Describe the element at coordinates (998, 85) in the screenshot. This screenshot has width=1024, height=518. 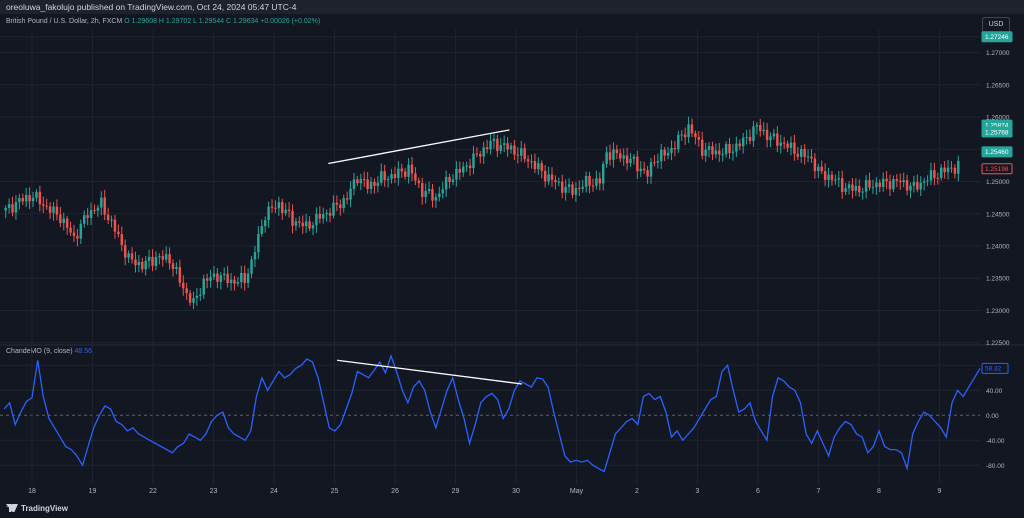
I see `price-tick-label: 1.26500` at that location.